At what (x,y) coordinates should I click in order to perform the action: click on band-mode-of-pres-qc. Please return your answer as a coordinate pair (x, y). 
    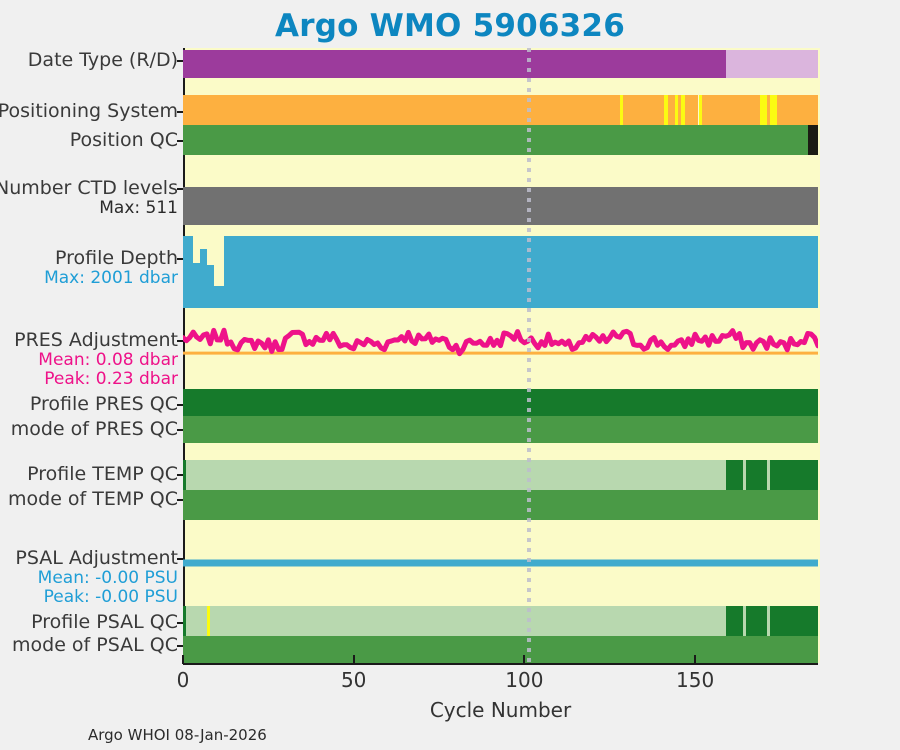
    Looking at the image, I should click on (500, 429).